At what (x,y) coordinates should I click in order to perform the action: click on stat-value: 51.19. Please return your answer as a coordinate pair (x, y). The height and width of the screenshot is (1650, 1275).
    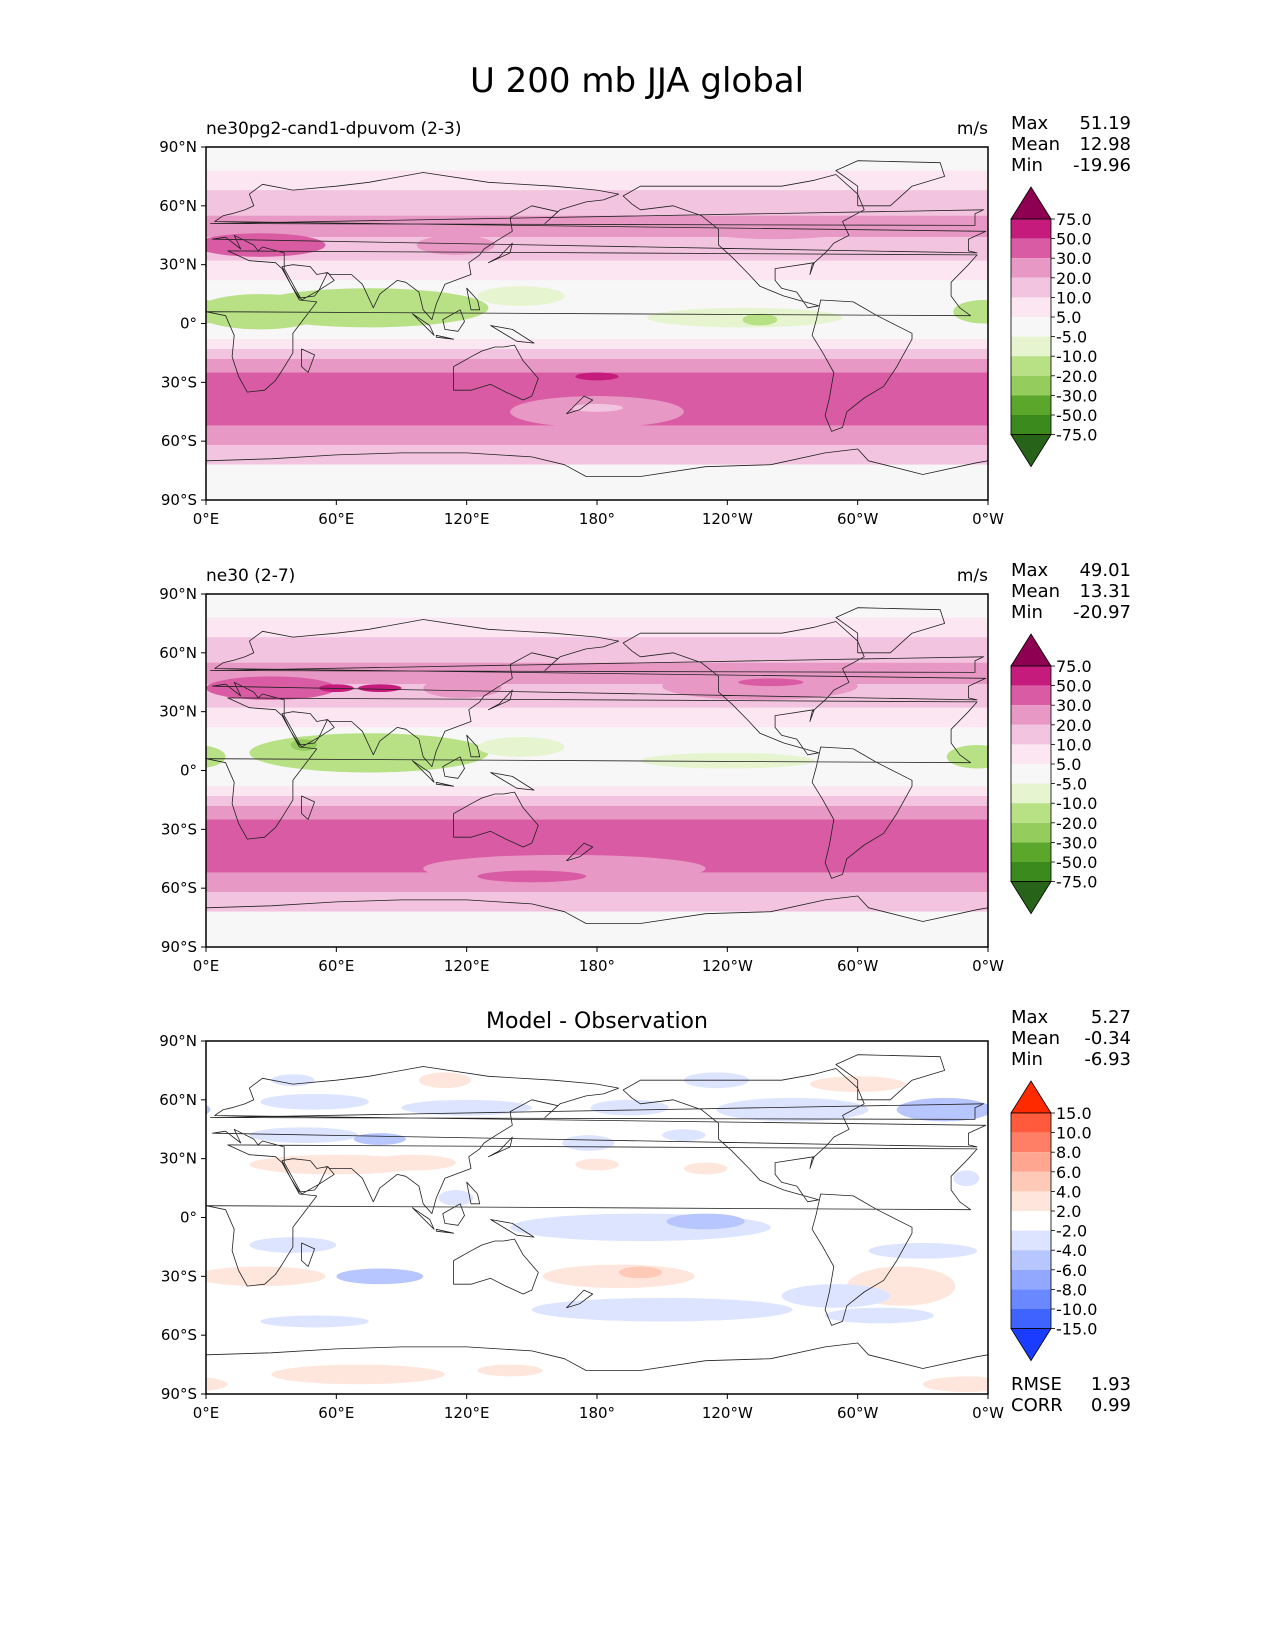
    Looking at the image, I should click on (1105, 123).